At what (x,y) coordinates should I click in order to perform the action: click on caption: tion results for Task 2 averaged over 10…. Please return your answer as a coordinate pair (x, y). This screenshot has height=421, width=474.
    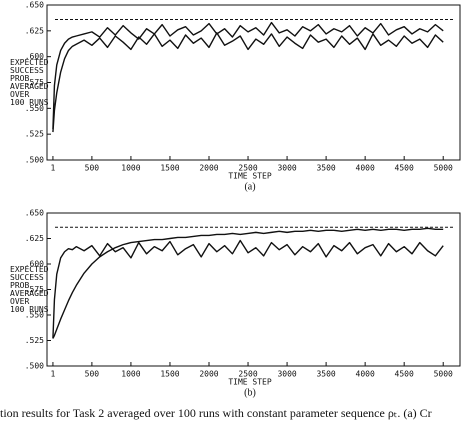
    Looking at the image, I should click on (216, 413).